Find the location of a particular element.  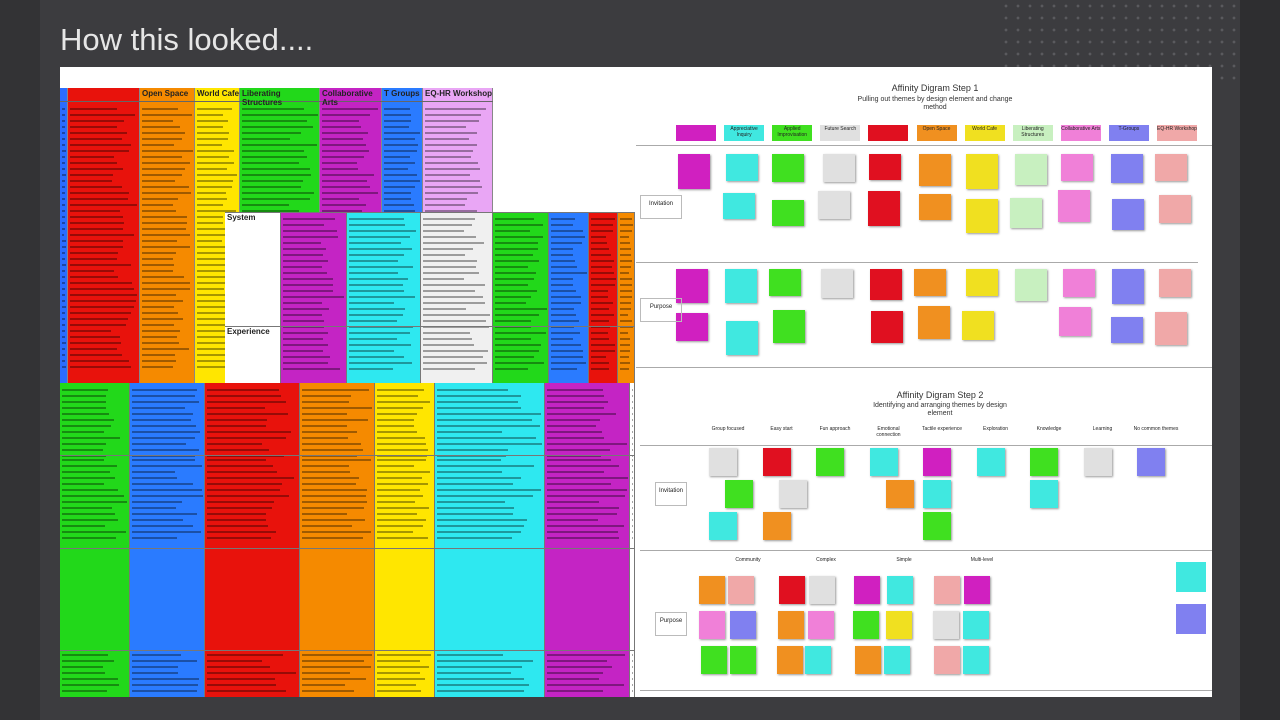

column-label: Applied Improvisation is located at coordinates (792, 132).